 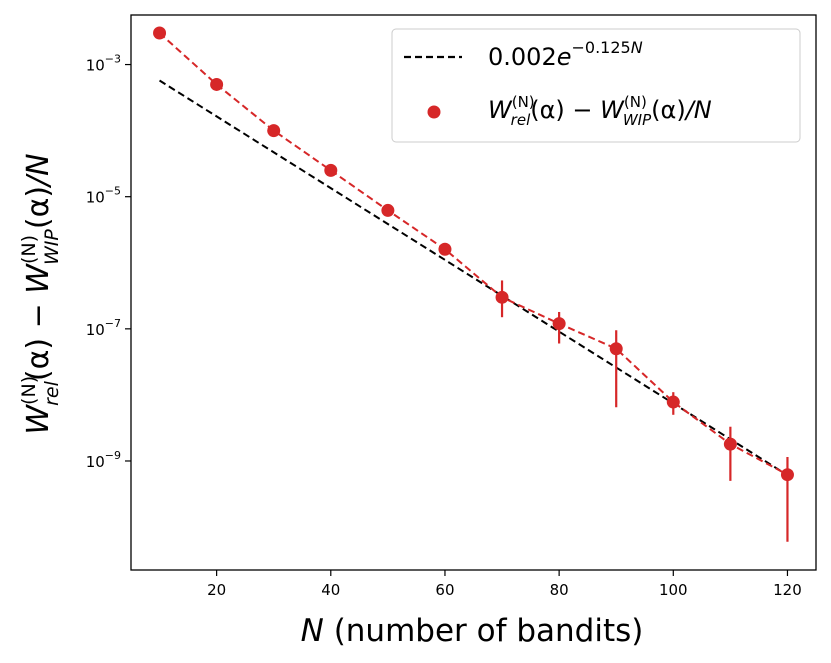 What do you see at coordinates (103, 196) in the screenshot?
I see `y-tick-label: 10⁻⁵` at bounding box center [103, 196].